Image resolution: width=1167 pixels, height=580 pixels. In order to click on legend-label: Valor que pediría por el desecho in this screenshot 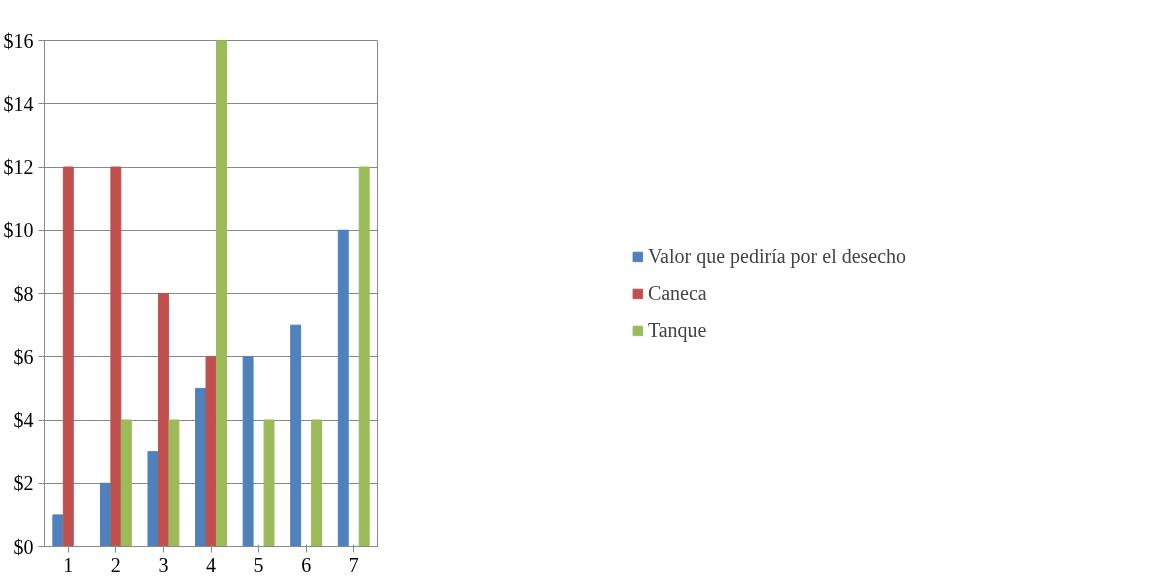, I will do `click(777, 256)`.